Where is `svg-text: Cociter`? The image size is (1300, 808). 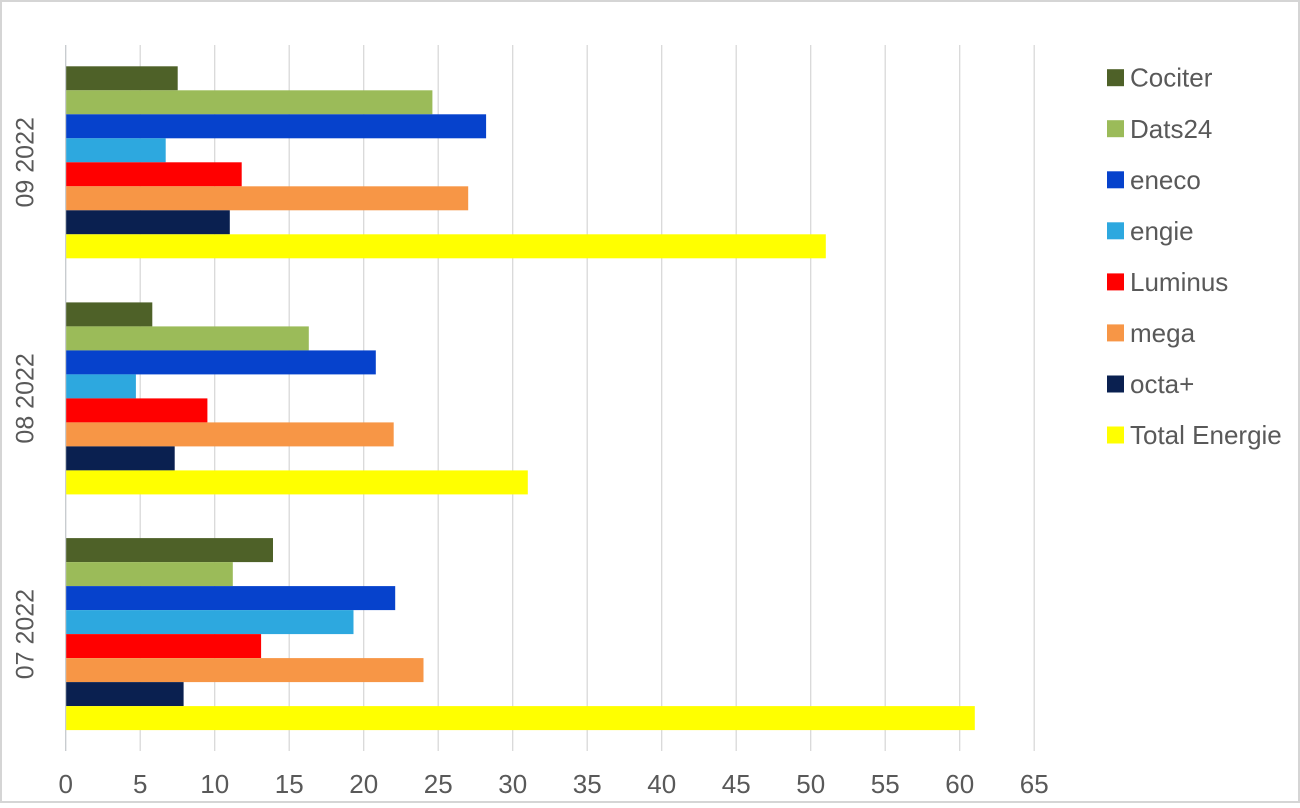 svg-text: Cociter is located at coordinates (1171, 78).